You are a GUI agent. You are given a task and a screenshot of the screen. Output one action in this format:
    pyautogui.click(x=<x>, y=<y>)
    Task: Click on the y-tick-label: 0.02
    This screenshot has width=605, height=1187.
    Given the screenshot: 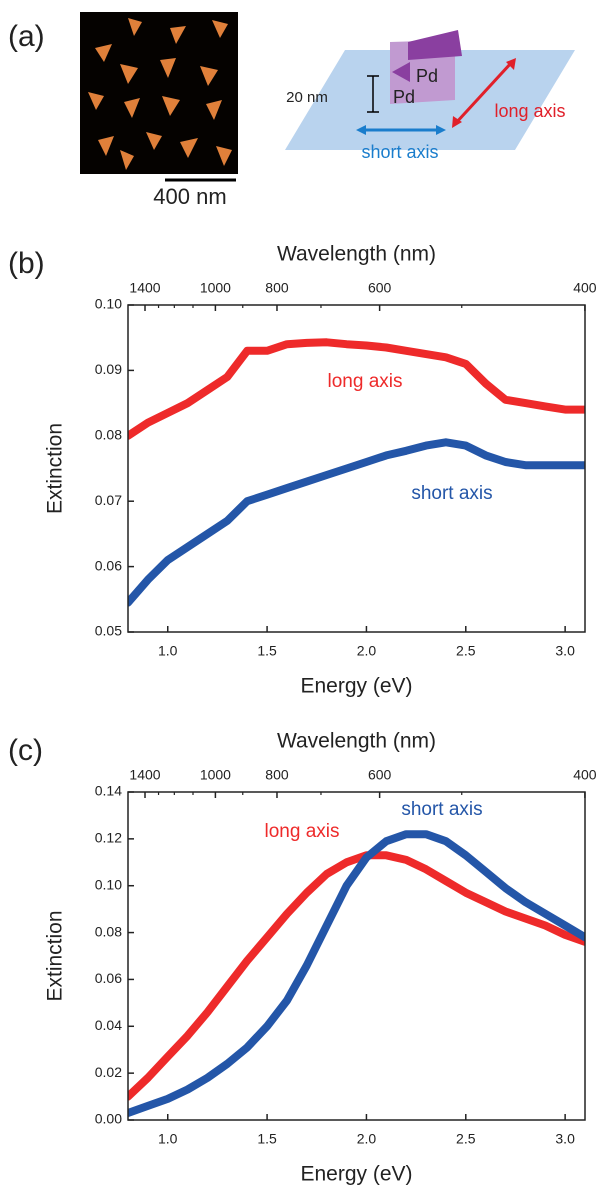 What is the action you would take?
    pyautogui.click(x=108, y=1072)
    